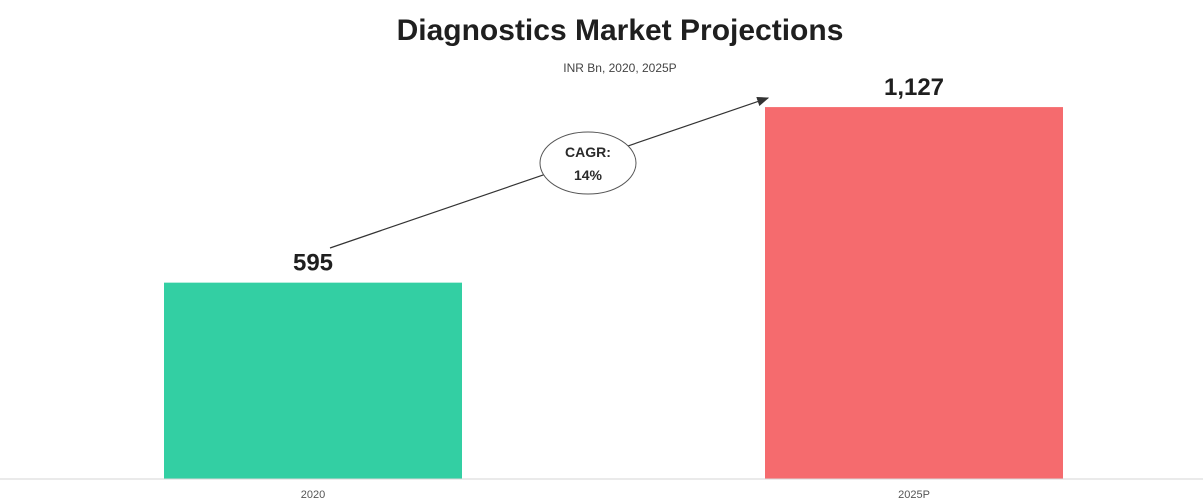  Describe the element at coordinates (313, 263) in the screenshot. I see `value-label-2020: 595` at that location.